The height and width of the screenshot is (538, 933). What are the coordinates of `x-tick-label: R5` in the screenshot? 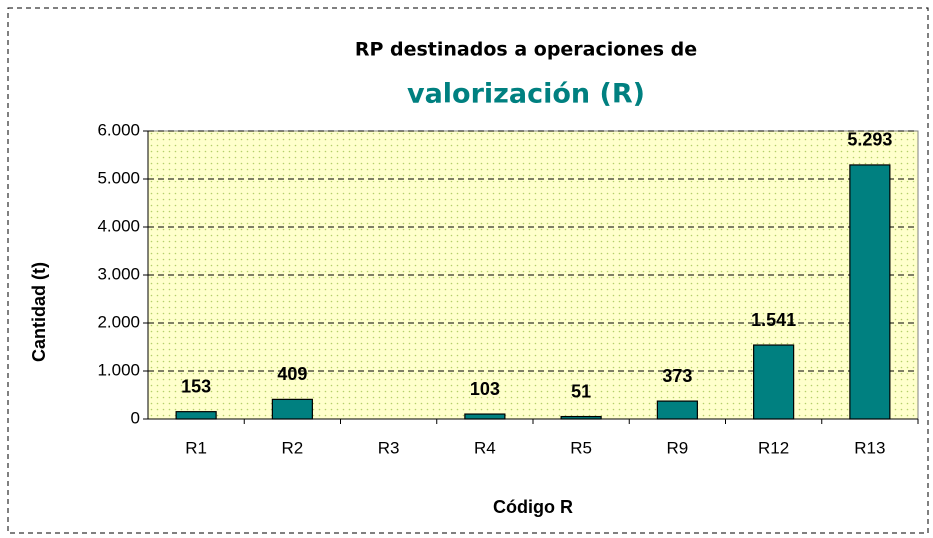 It's located at (581, 447).